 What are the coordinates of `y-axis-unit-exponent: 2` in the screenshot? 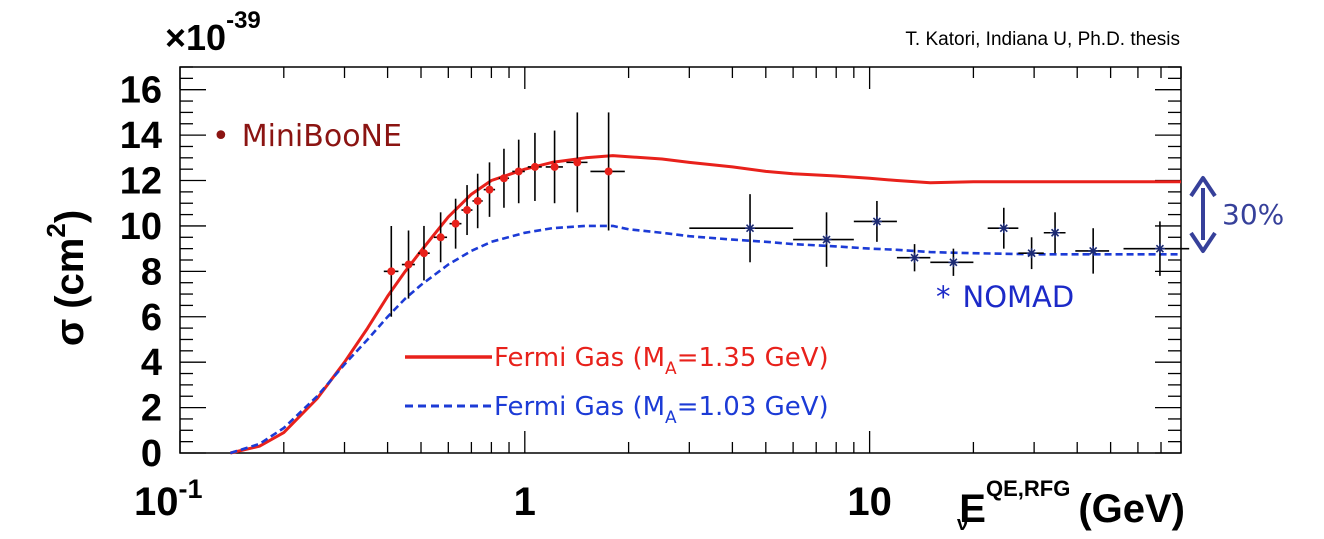 It's located at (56, 230).